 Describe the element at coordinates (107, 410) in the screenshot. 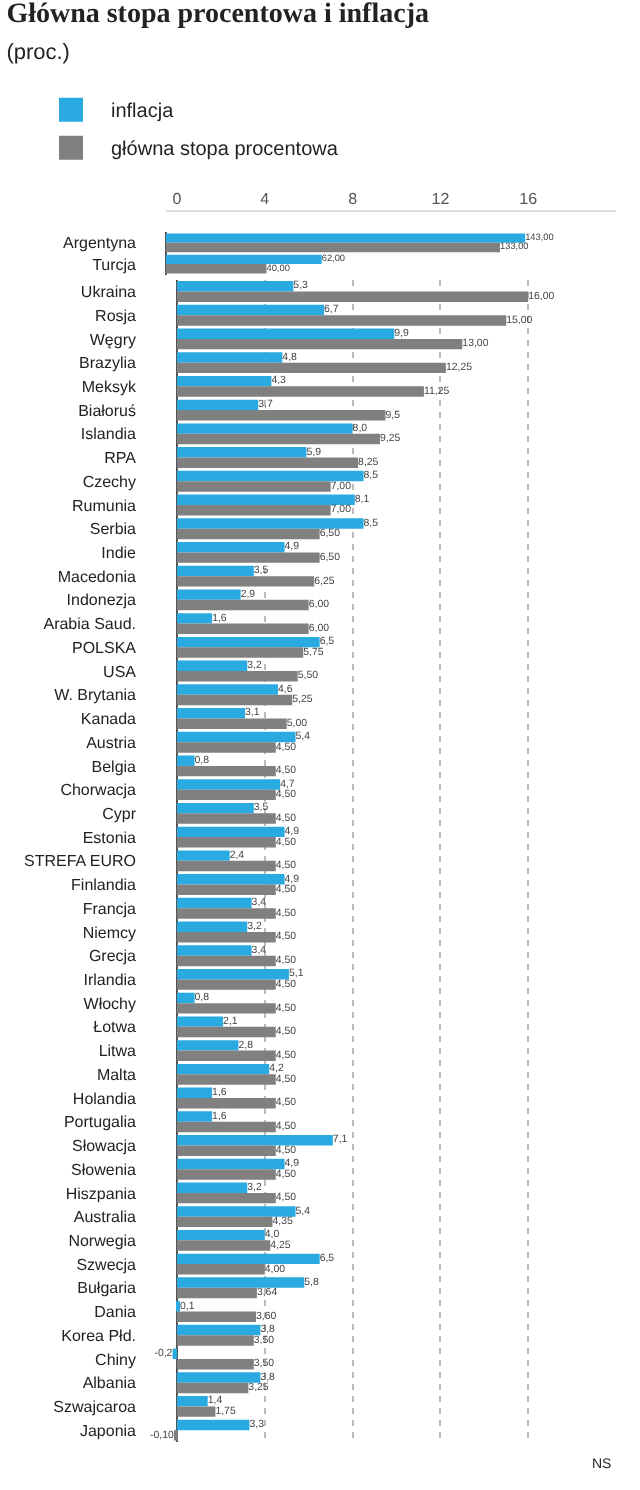

I see `y-tick-label: Białoruś` at that location.